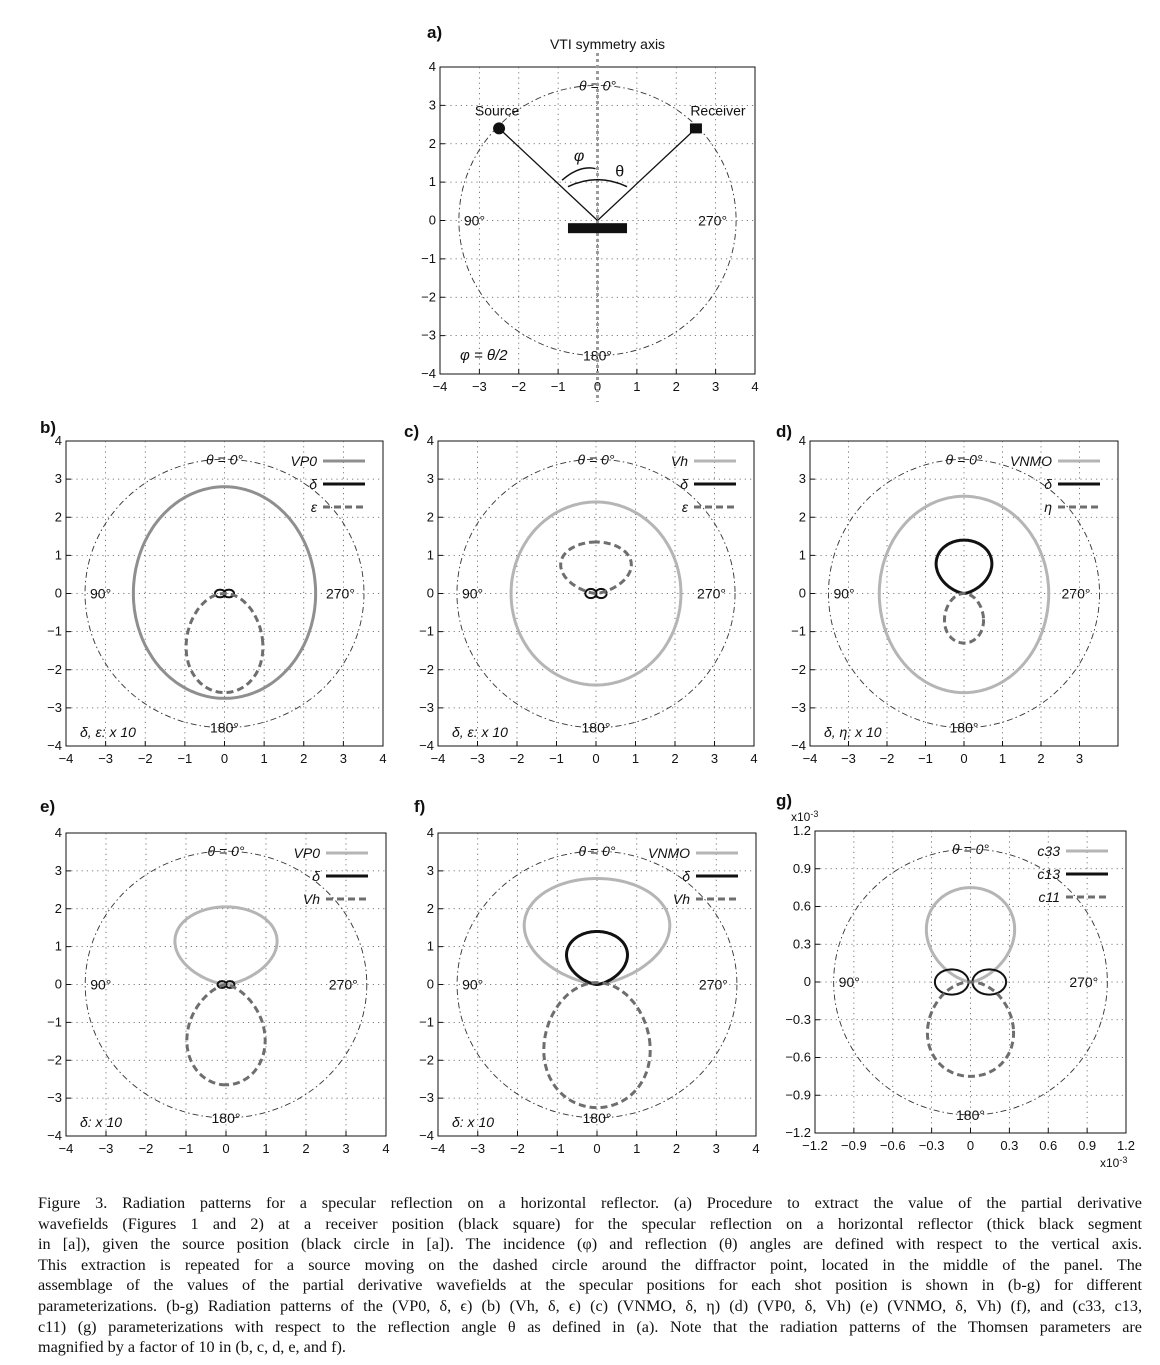 The height and width of the screenshot is (1365, 1160). I want to click on angle-label-bottom: 180°, so click(970, 1115).